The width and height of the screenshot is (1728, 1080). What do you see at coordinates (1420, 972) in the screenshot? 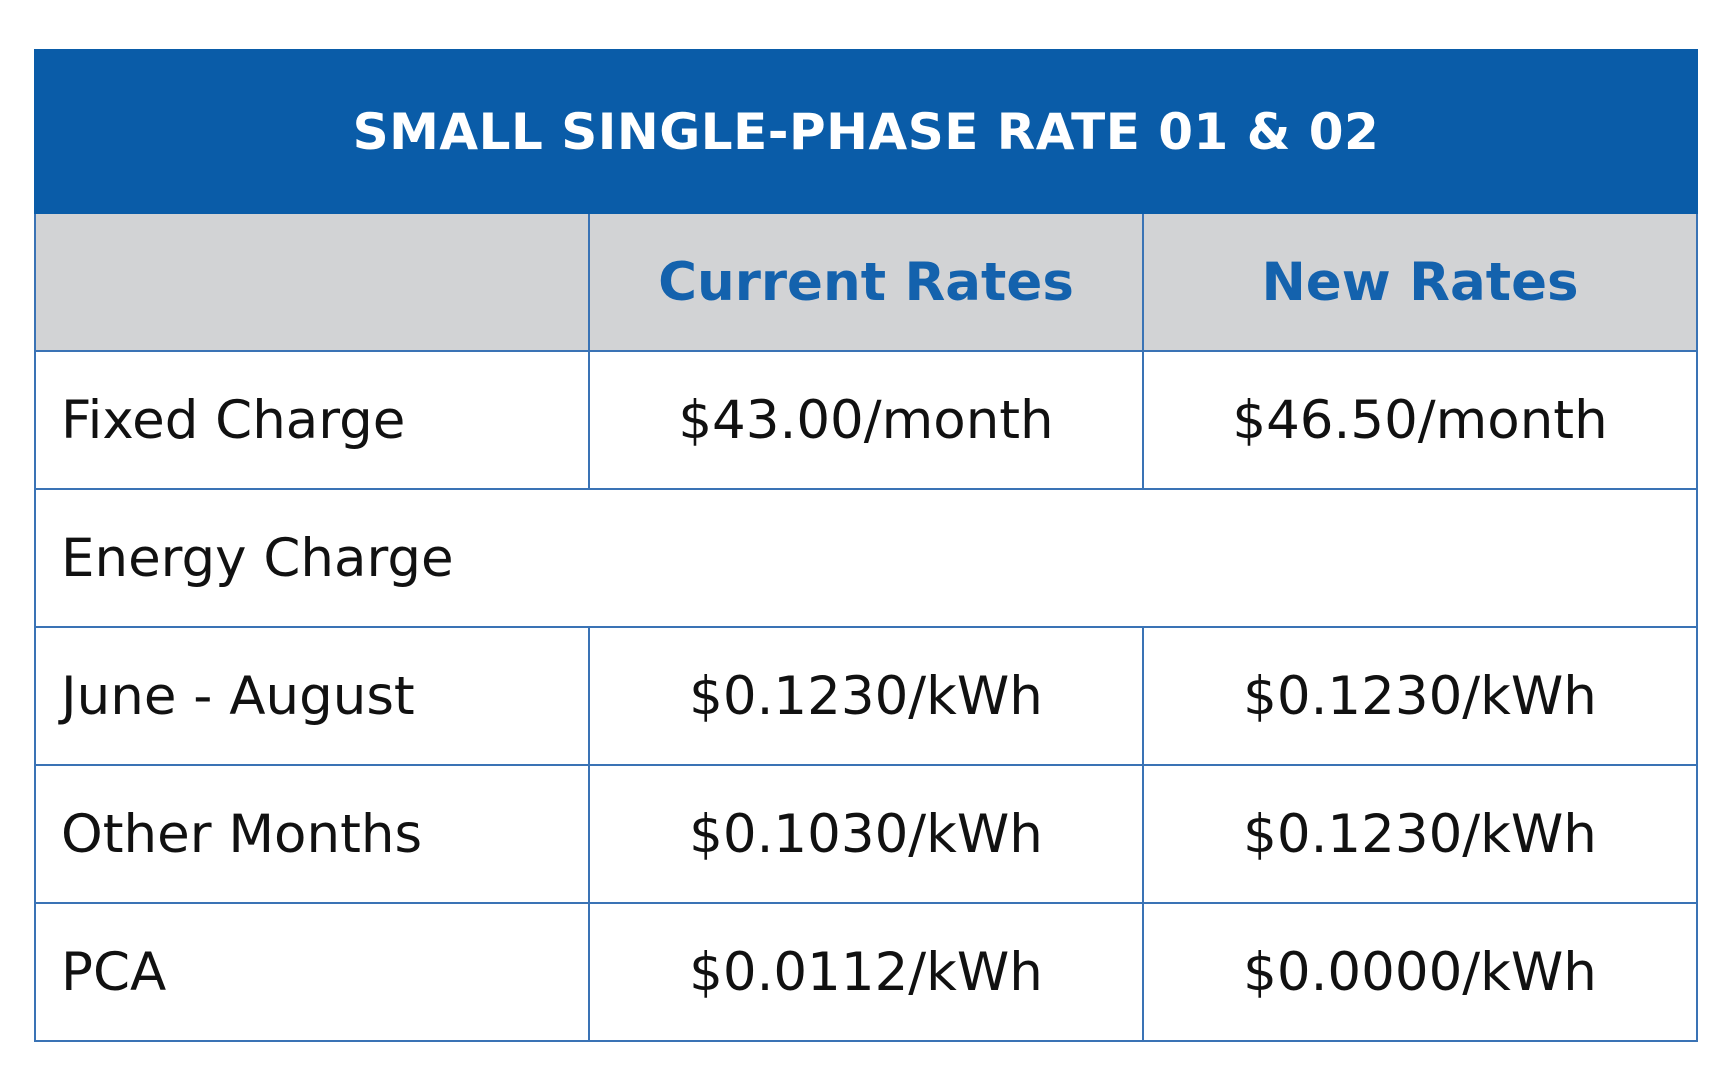
I see `new-rate-value: $0.0000/kWh` at bounding box center [1420, 972].